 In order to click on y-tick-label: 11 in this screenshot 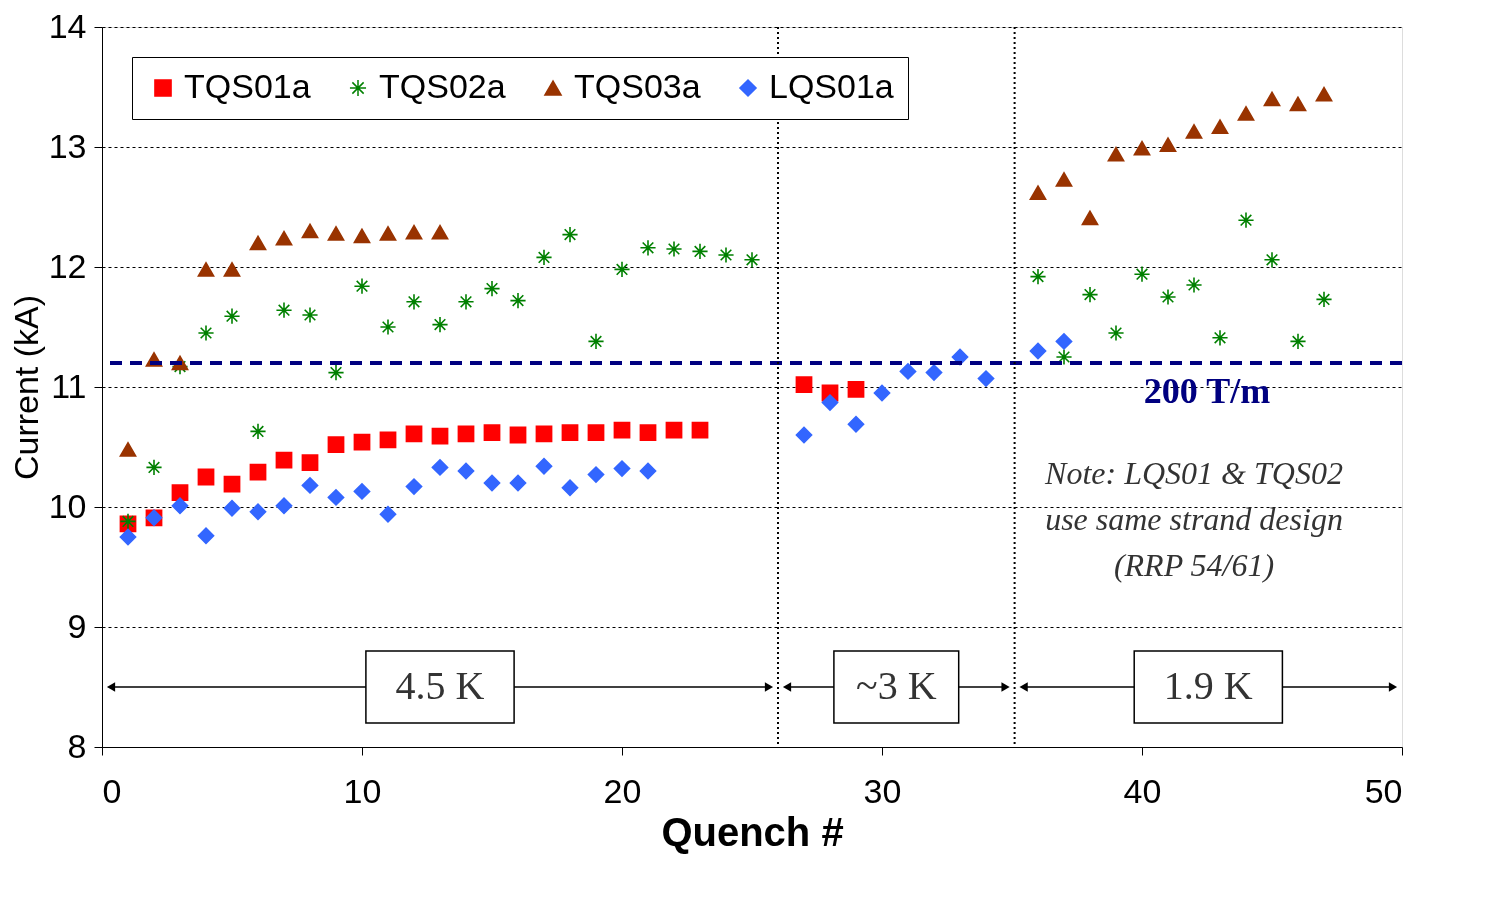, I will do `click(69, 385)`.